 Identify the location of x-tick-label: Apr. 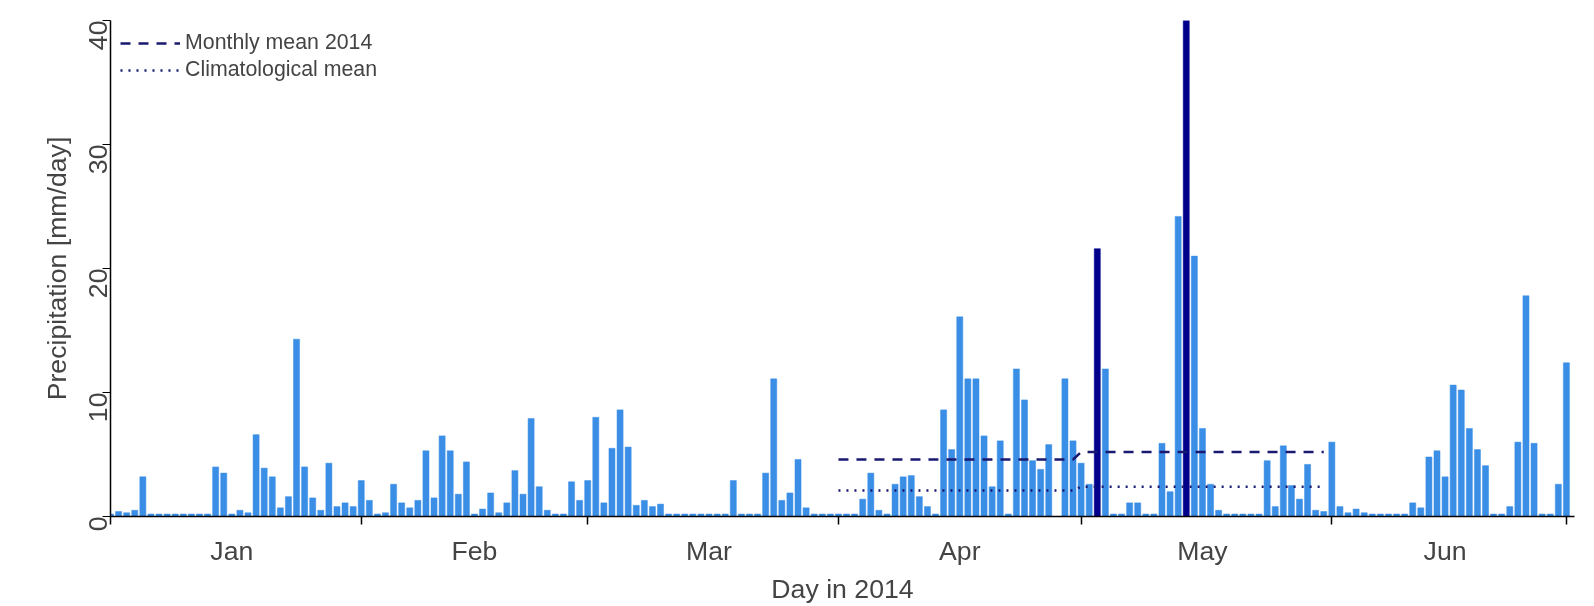
(960, 550).